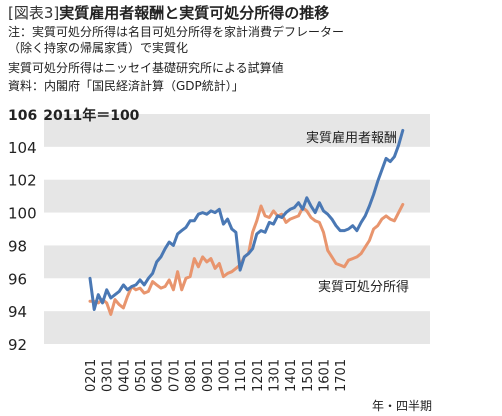  I want to click on x-axis-label: 年・四半期, so click(402, 406).